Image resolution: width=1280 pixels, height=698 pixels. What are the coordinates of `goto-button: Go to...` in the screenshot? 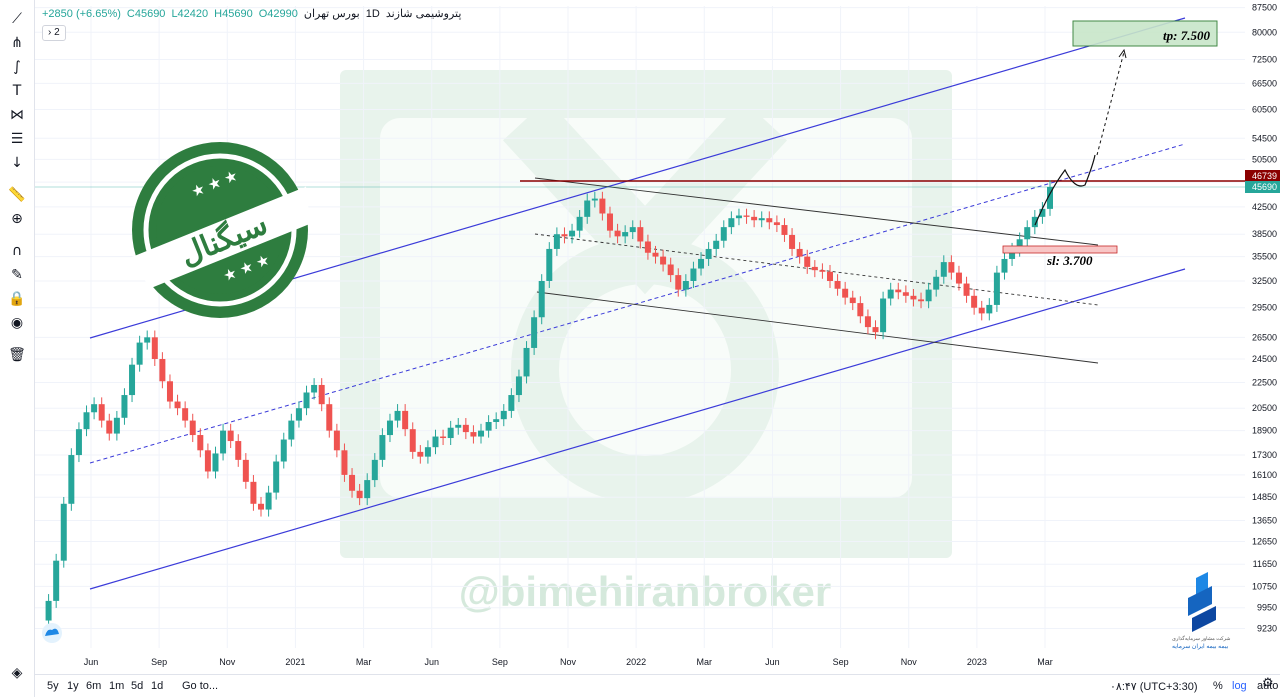 It's located at (200, 686).